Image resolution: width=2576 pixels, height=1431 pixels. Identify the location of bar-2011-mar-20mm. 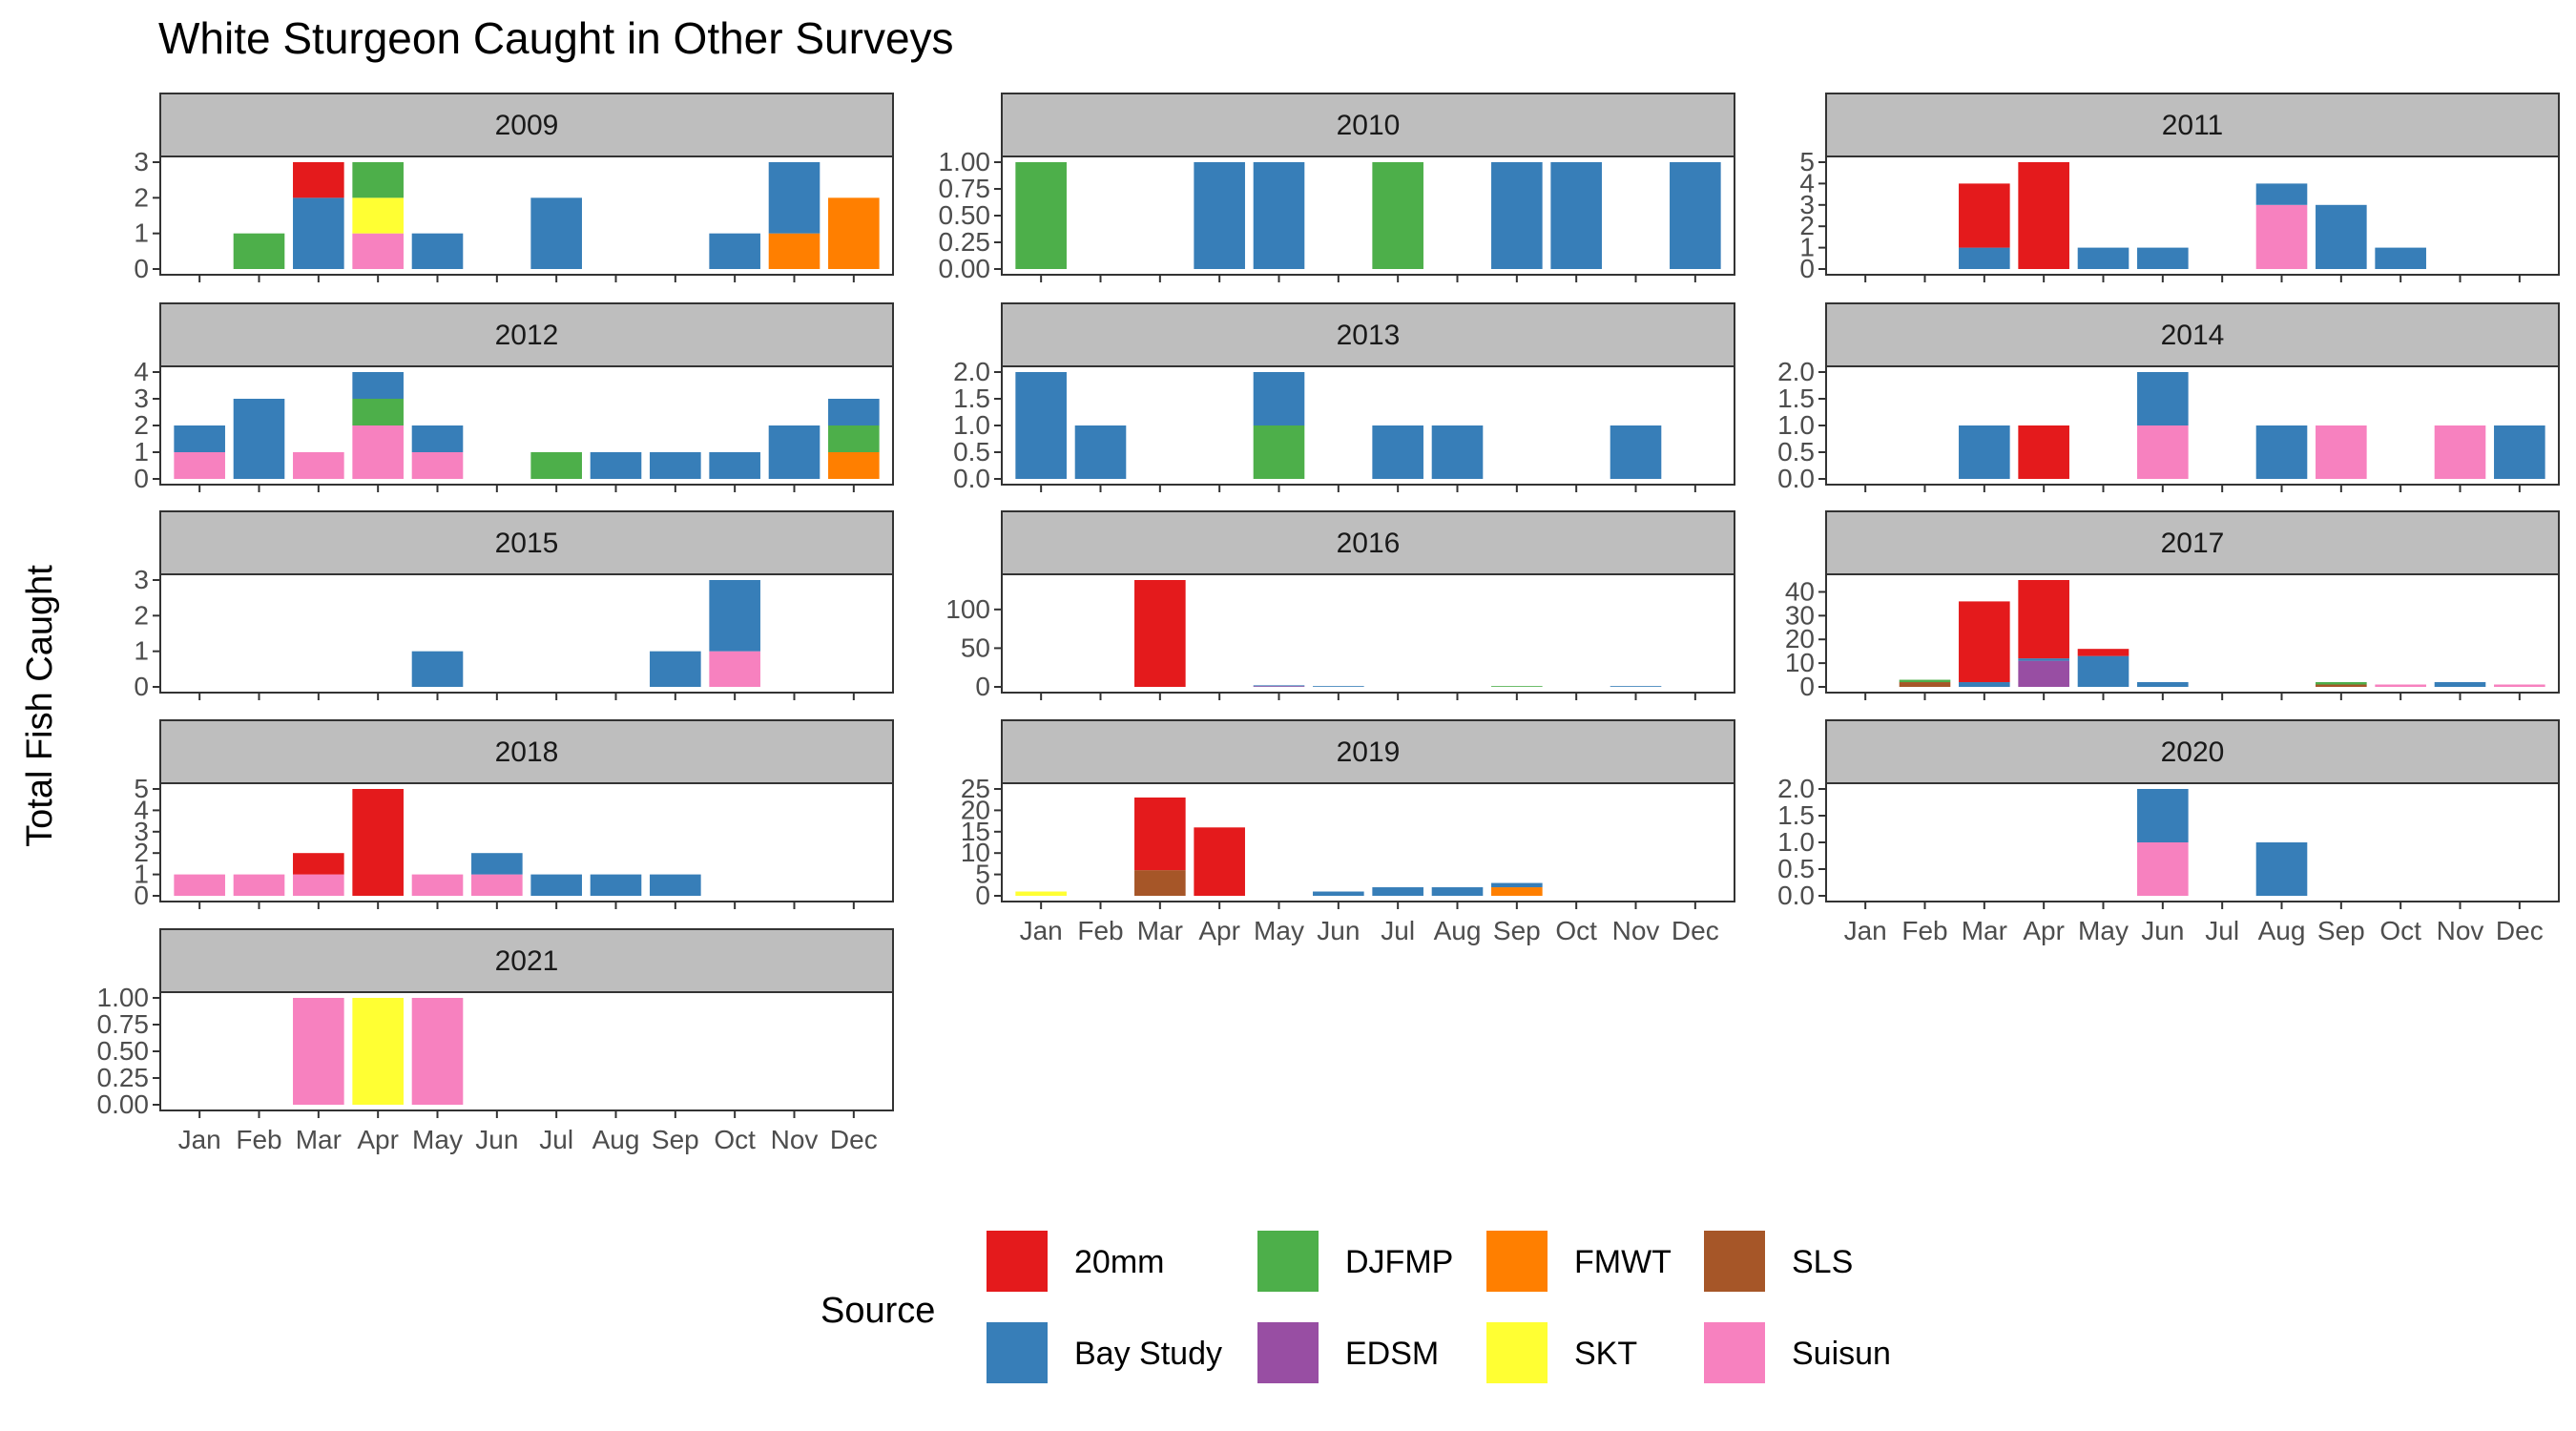
(1984, 215).